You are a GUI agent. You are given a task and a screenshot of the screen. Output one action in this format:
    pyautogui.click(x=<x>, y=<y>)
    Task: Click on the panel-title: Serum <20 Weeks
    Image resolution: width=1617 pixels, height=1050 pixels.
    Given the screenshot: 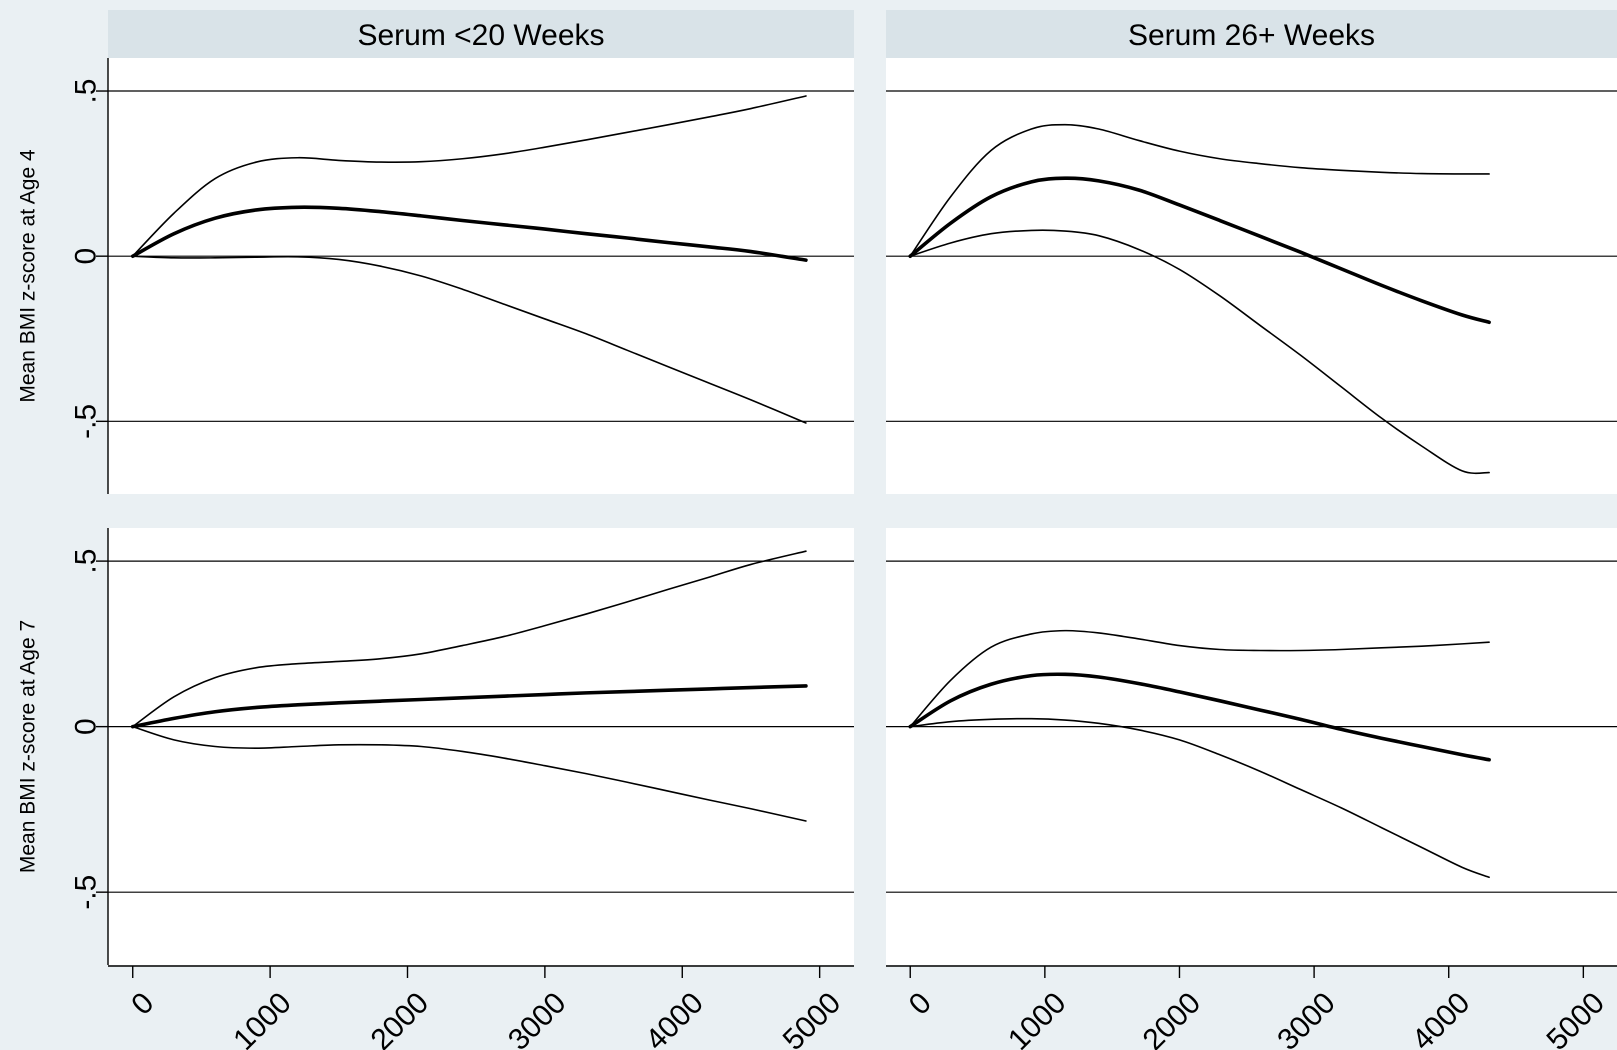 What is the action you would take?
    pyautogui.click(x=480, y=35)
    